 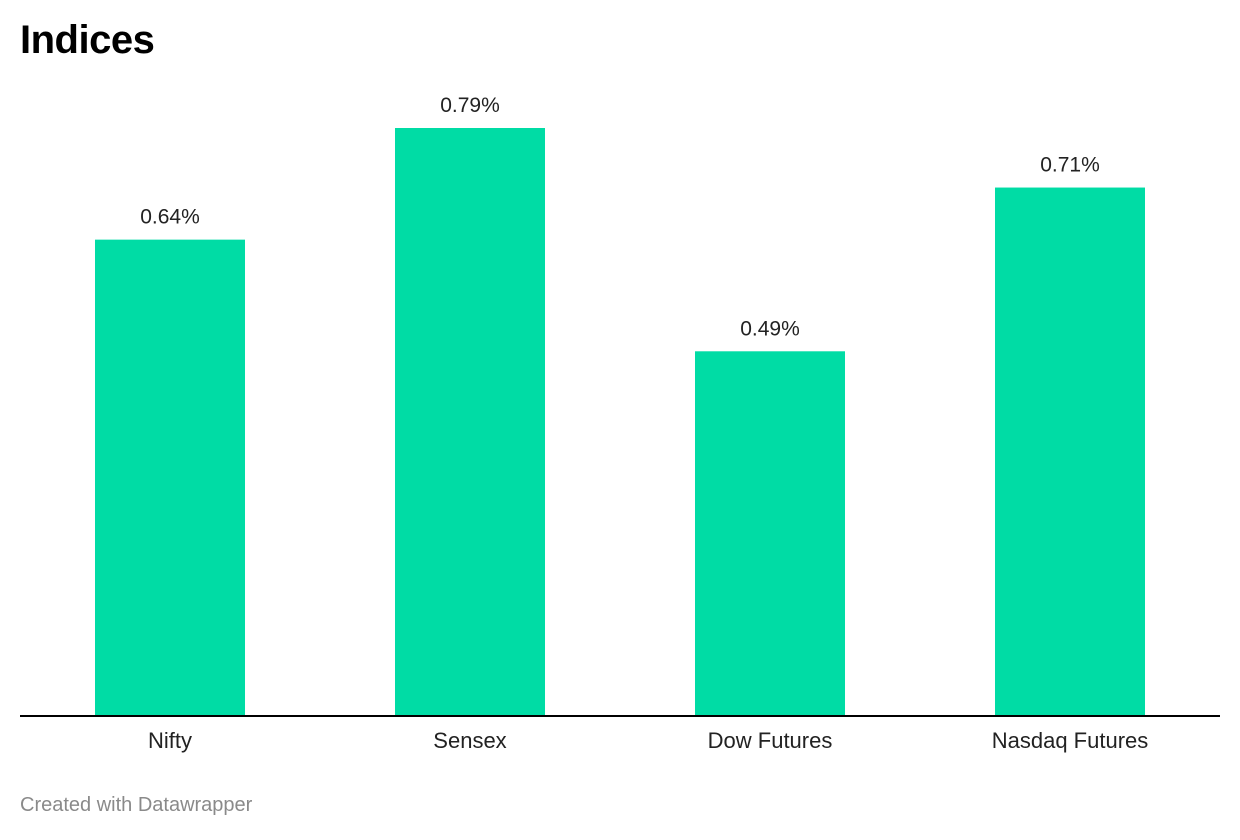 What do you see at coordinates (136, 805) in the screenshot?
I see `datawrapper-credit: Created with Datawrapper` at bounding box center [136, 805].